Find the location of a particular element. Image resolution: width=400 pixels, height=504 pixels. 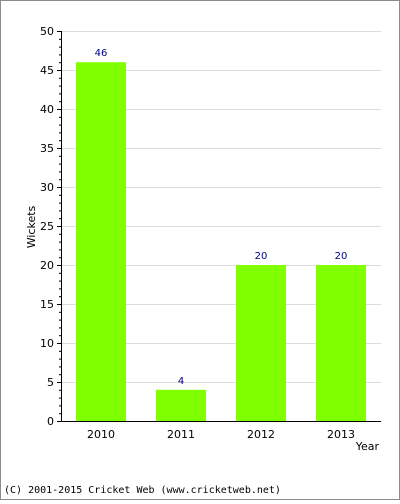

y-axis-title: Wickets is located at coordinates (31, 226).